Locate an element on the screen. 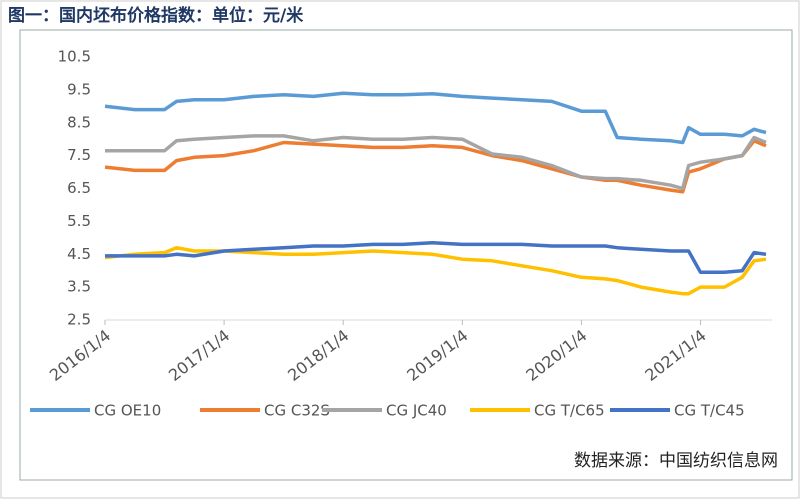 The height and width of the screenshot is (500, 800). y-tick-label: 6.5 is located at coordinates (79, 188).